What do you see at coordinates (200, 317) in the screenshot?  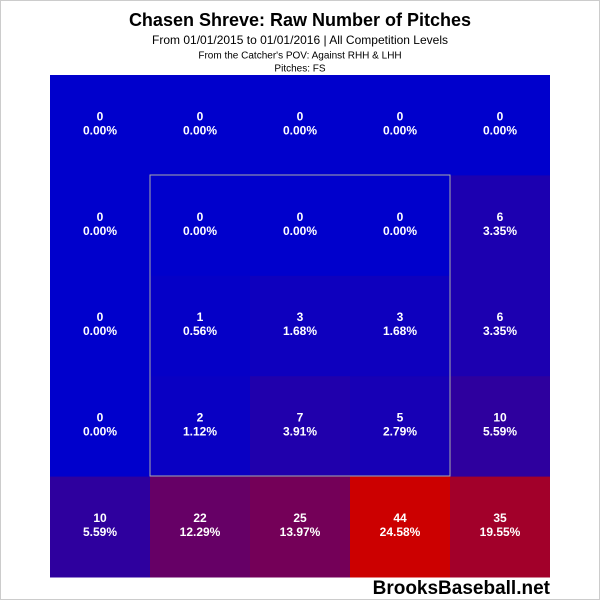 I see `count-label: 1` at bounding box center [200, 317].